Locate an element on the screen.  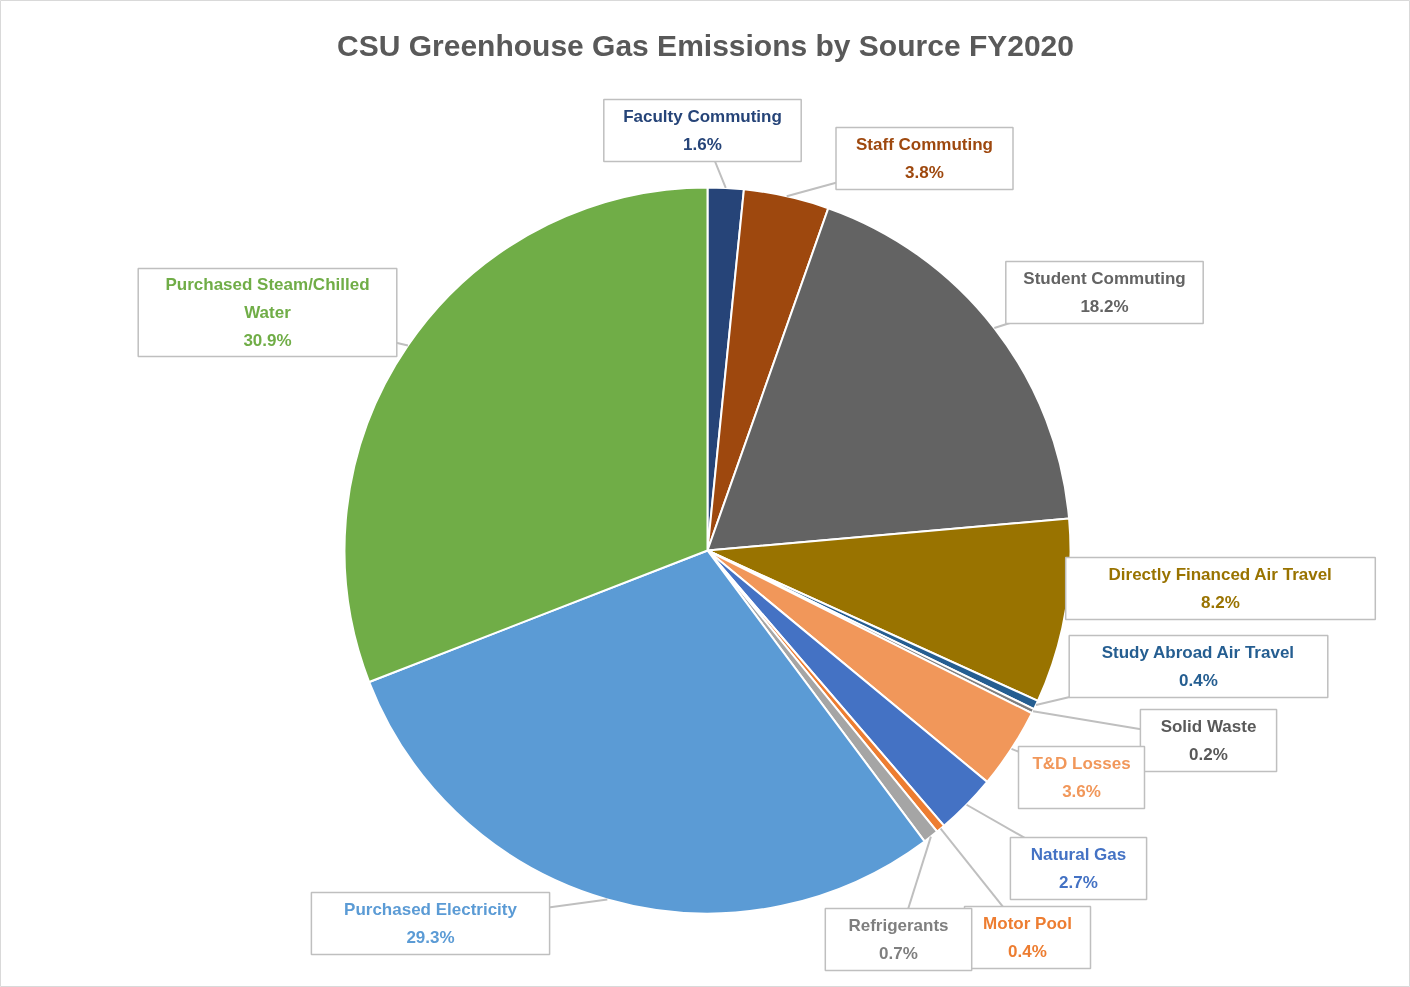
data-label: 30.9% is located at coordinates (267, 340).